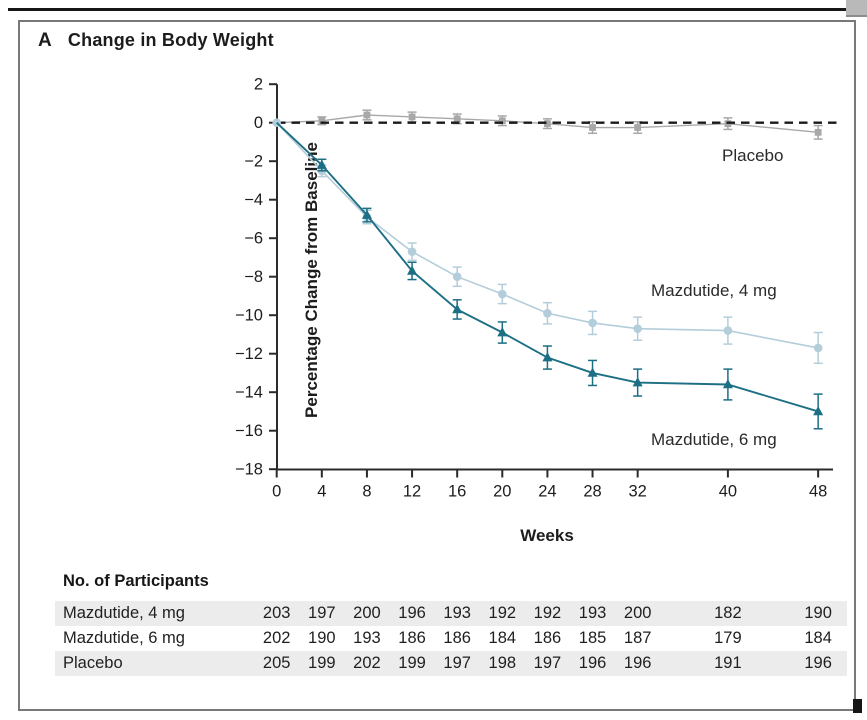 Image resolution: width=867 pixels, height=720 pixels. What do you see at coordinates (753, 155) in the screenshot?
I see `series-label-placebo: Placebo` at bounding box center [753, 155].